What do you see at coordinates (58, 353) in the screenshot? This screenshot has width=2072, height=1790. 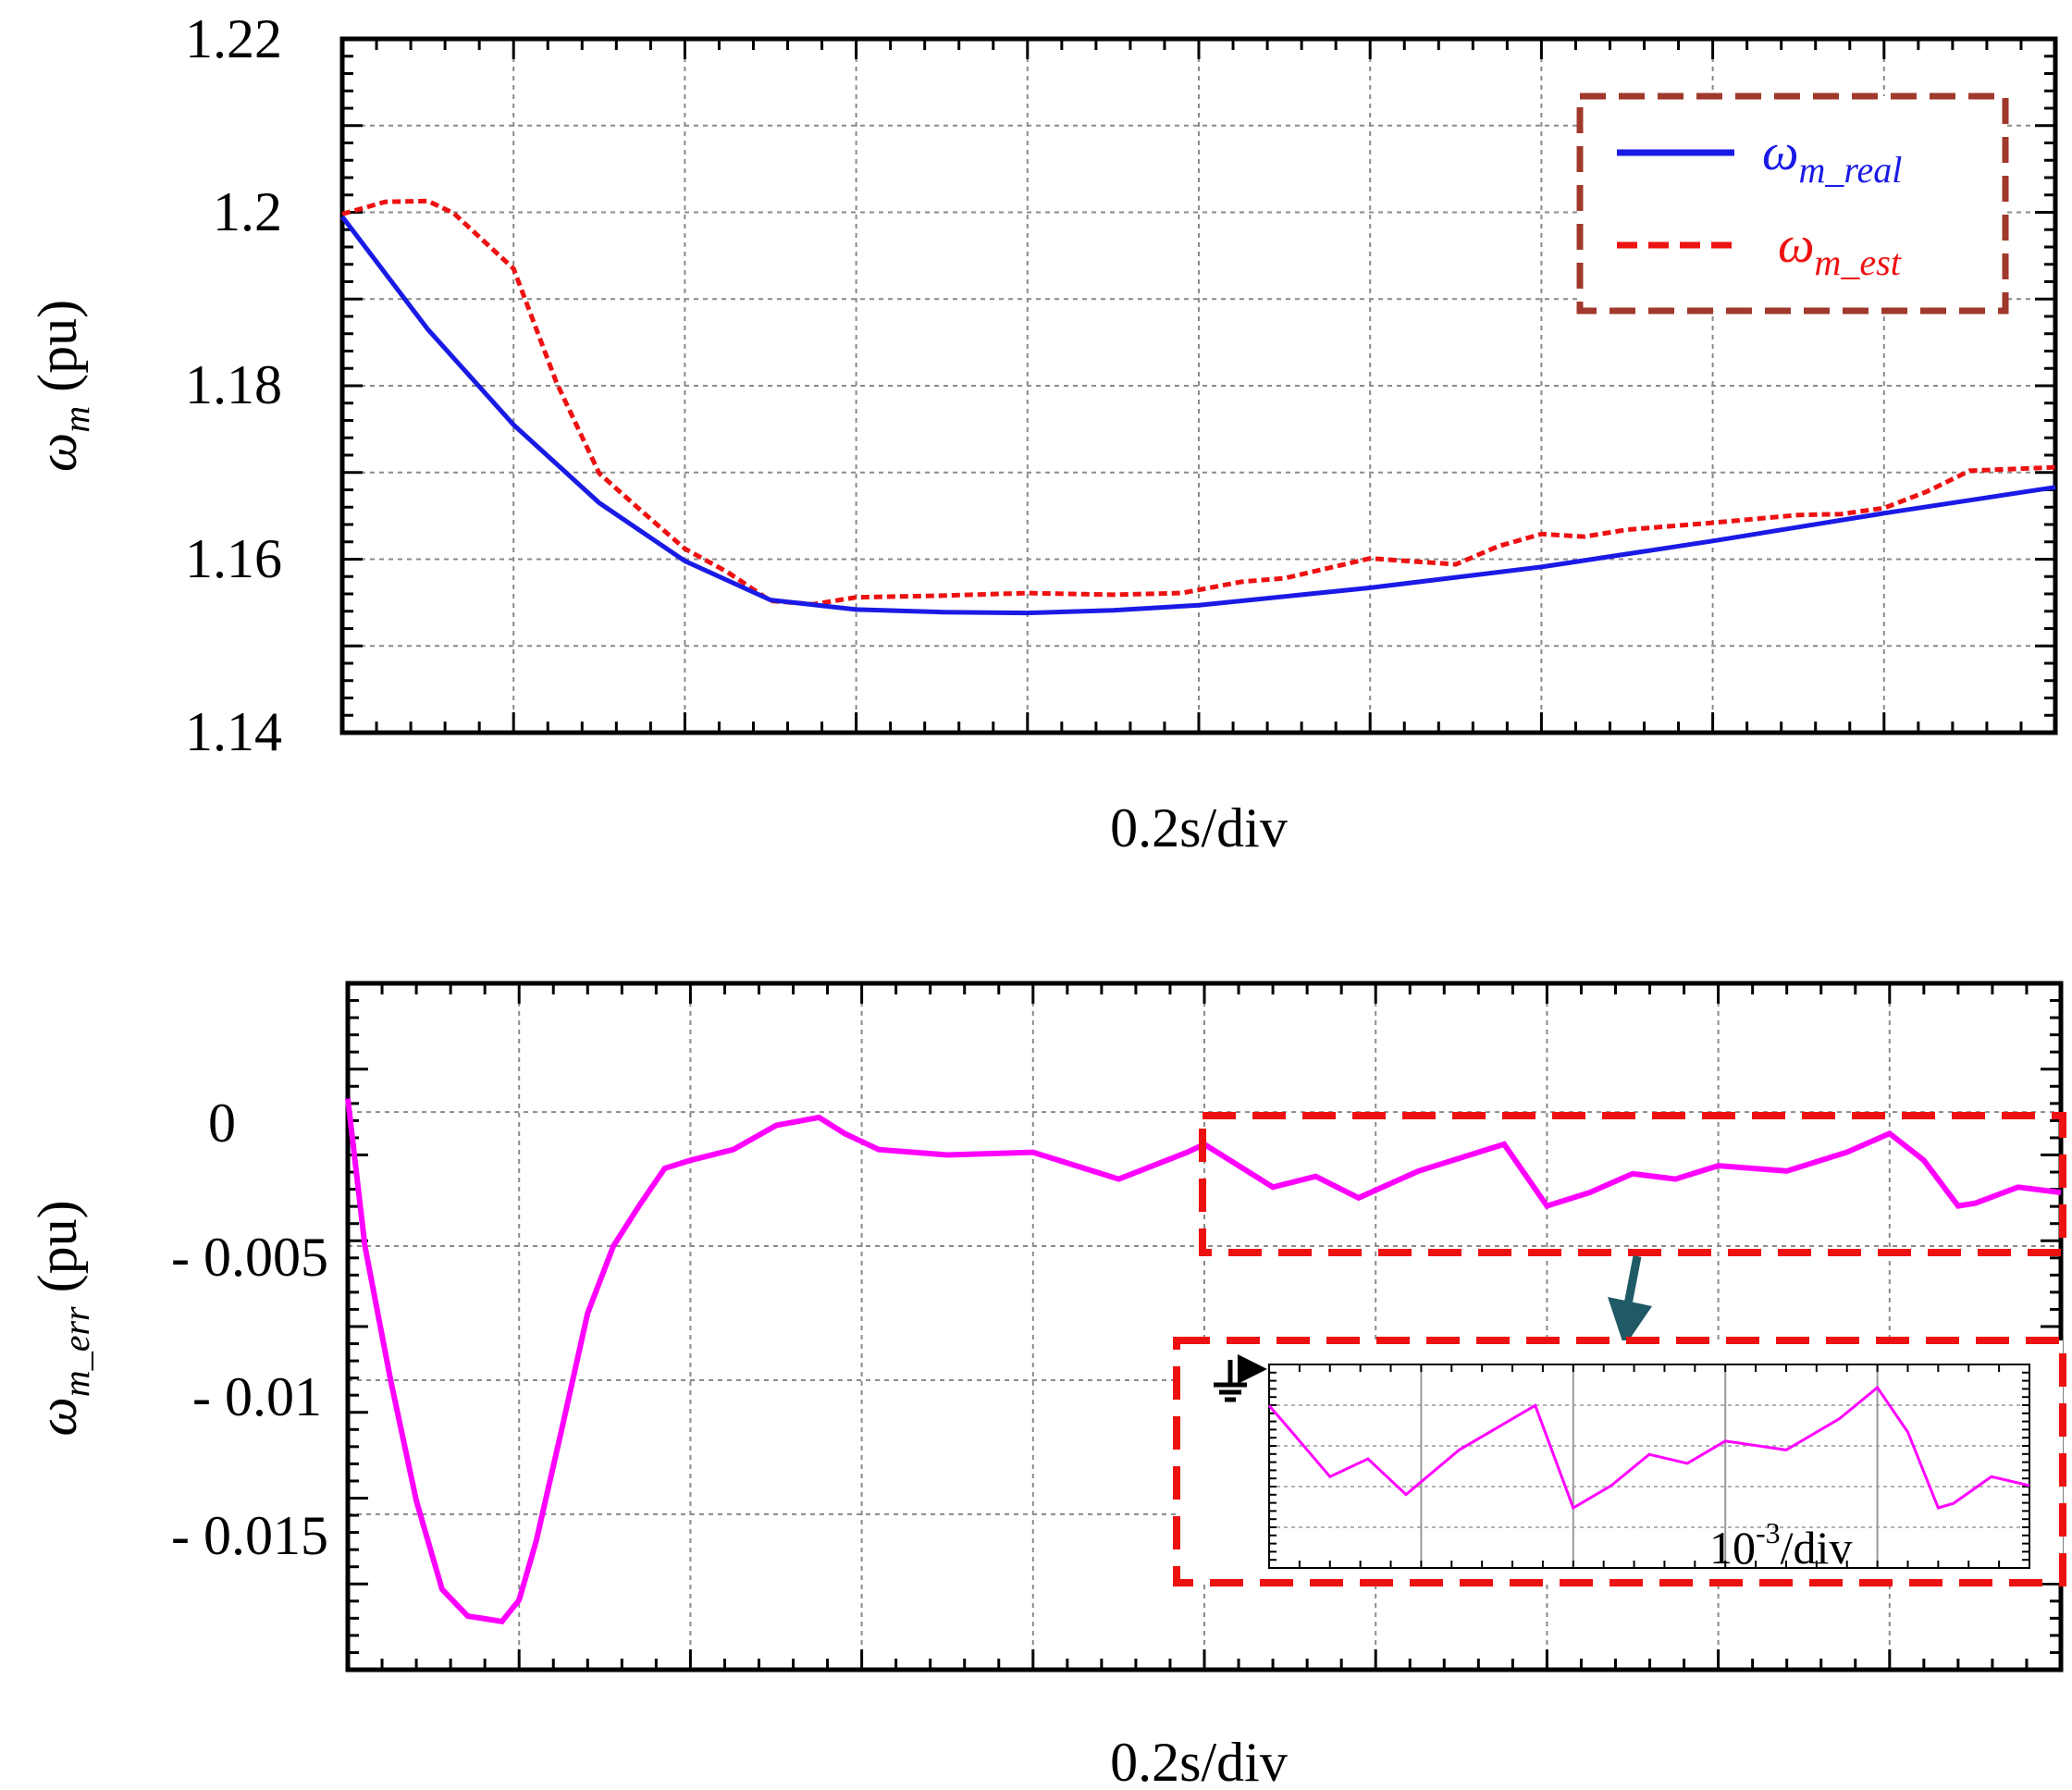 I see `speed-y-axis-unit: (pu)` at bounding box center [58, 353].